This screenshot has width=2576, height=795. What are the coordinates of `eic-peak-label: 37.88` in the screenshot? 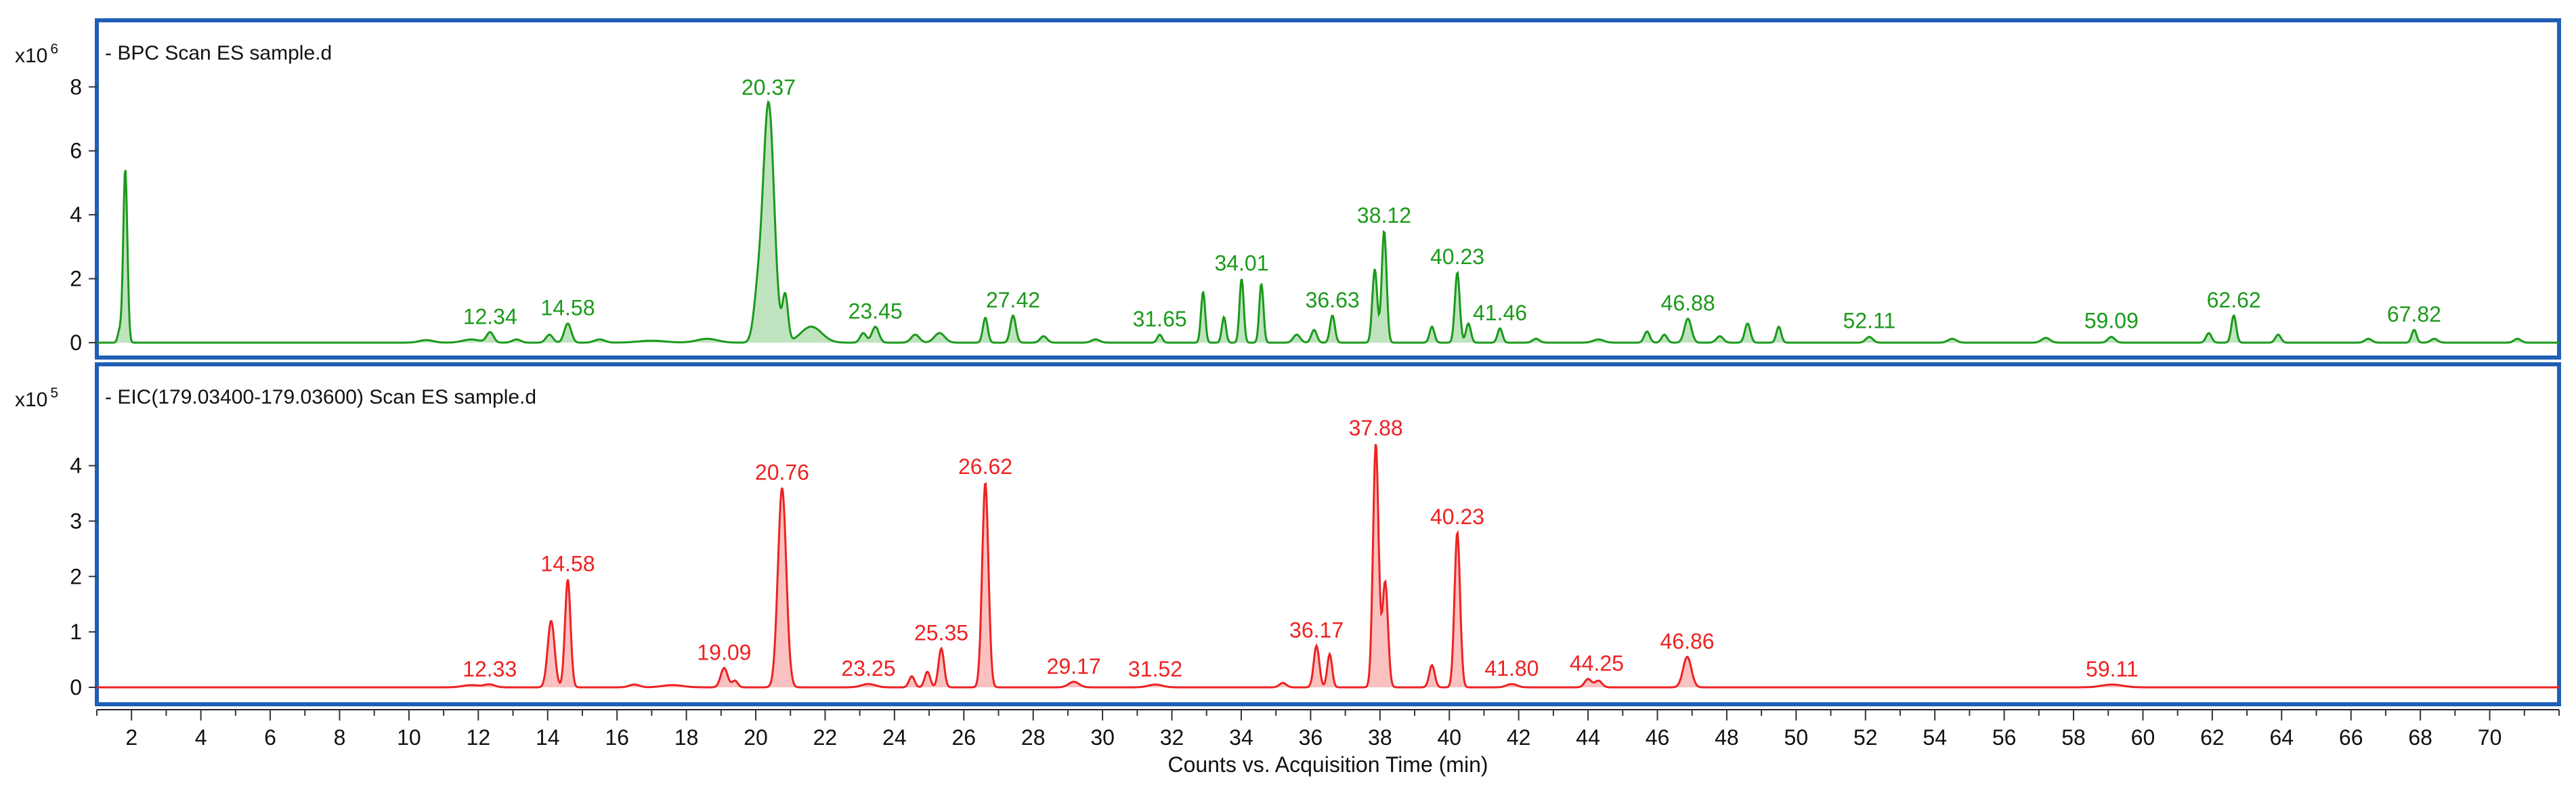 It's located at (1376, 428).